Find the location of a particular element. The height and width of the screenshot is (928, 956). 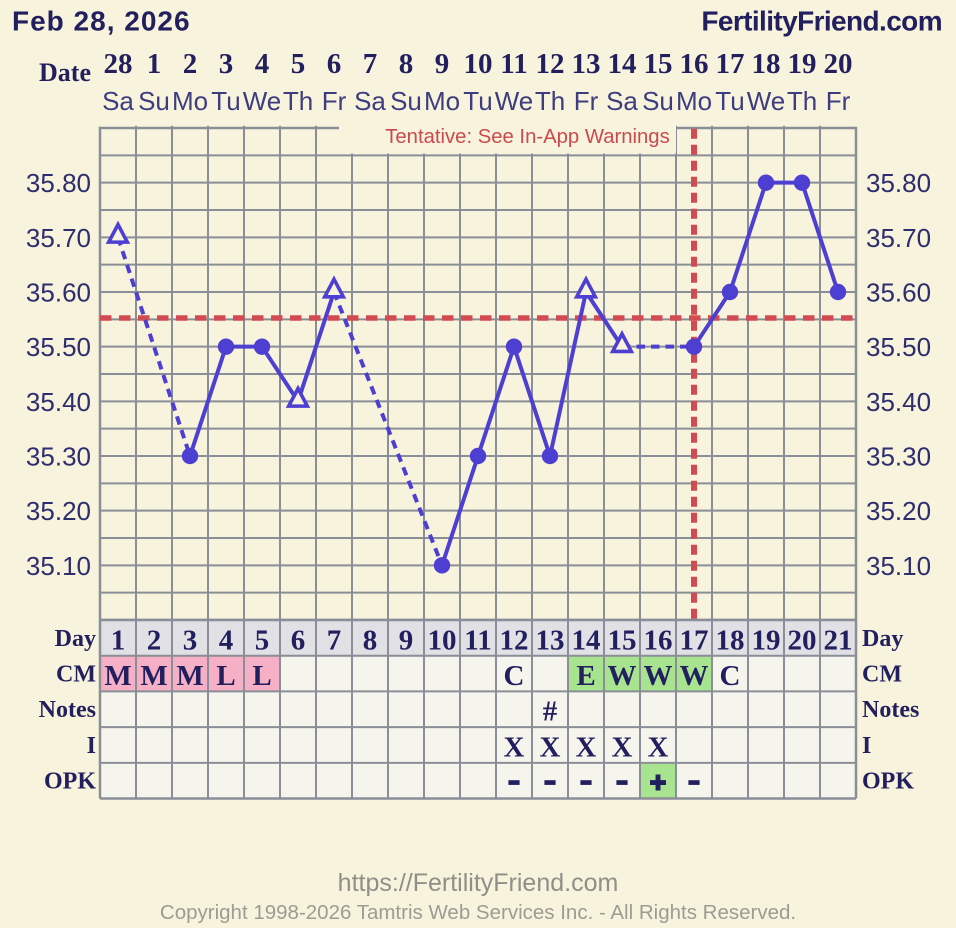

svg-text: 35.20 is located at coordinates (58, 511).